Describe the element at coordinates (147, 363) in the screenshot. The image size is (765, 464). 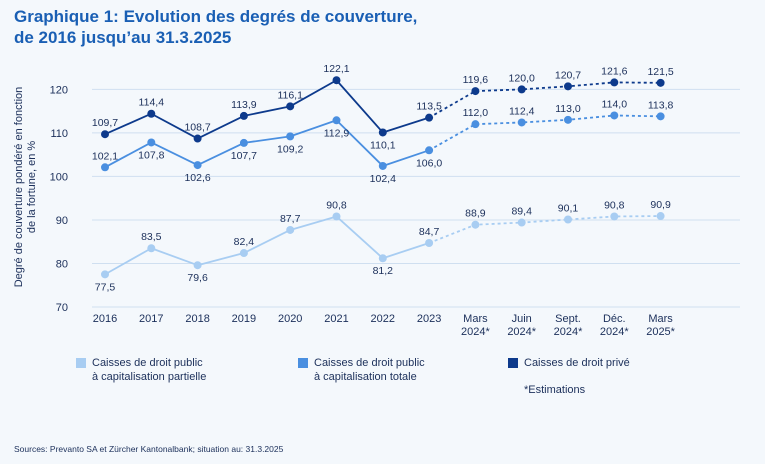
I see `legend-label-partial-line-1: Caisses de droit public` at that location.